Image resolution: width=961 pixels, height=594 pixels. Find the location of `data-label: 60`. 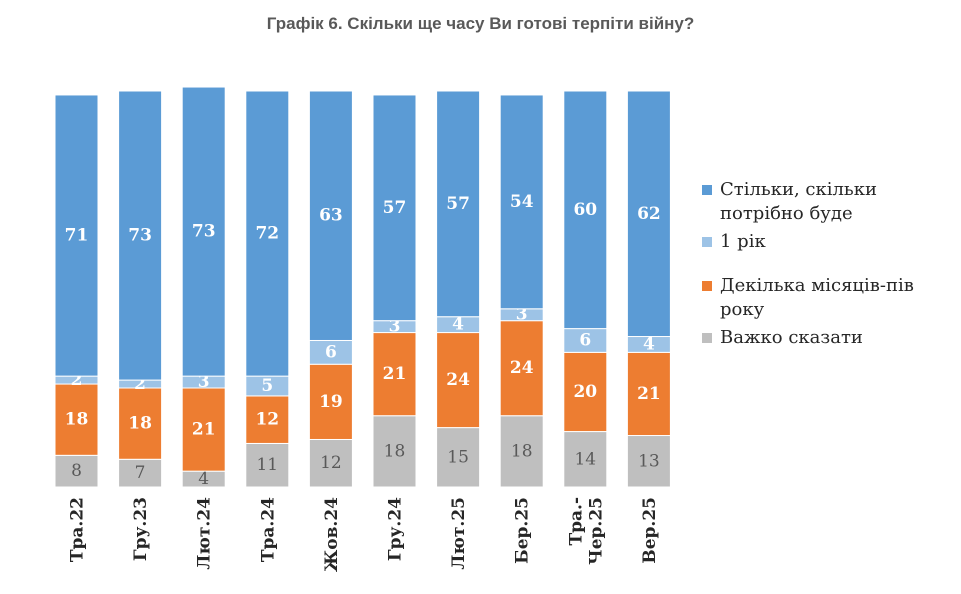

data-label: 60 is located at coordinates (585, 210).